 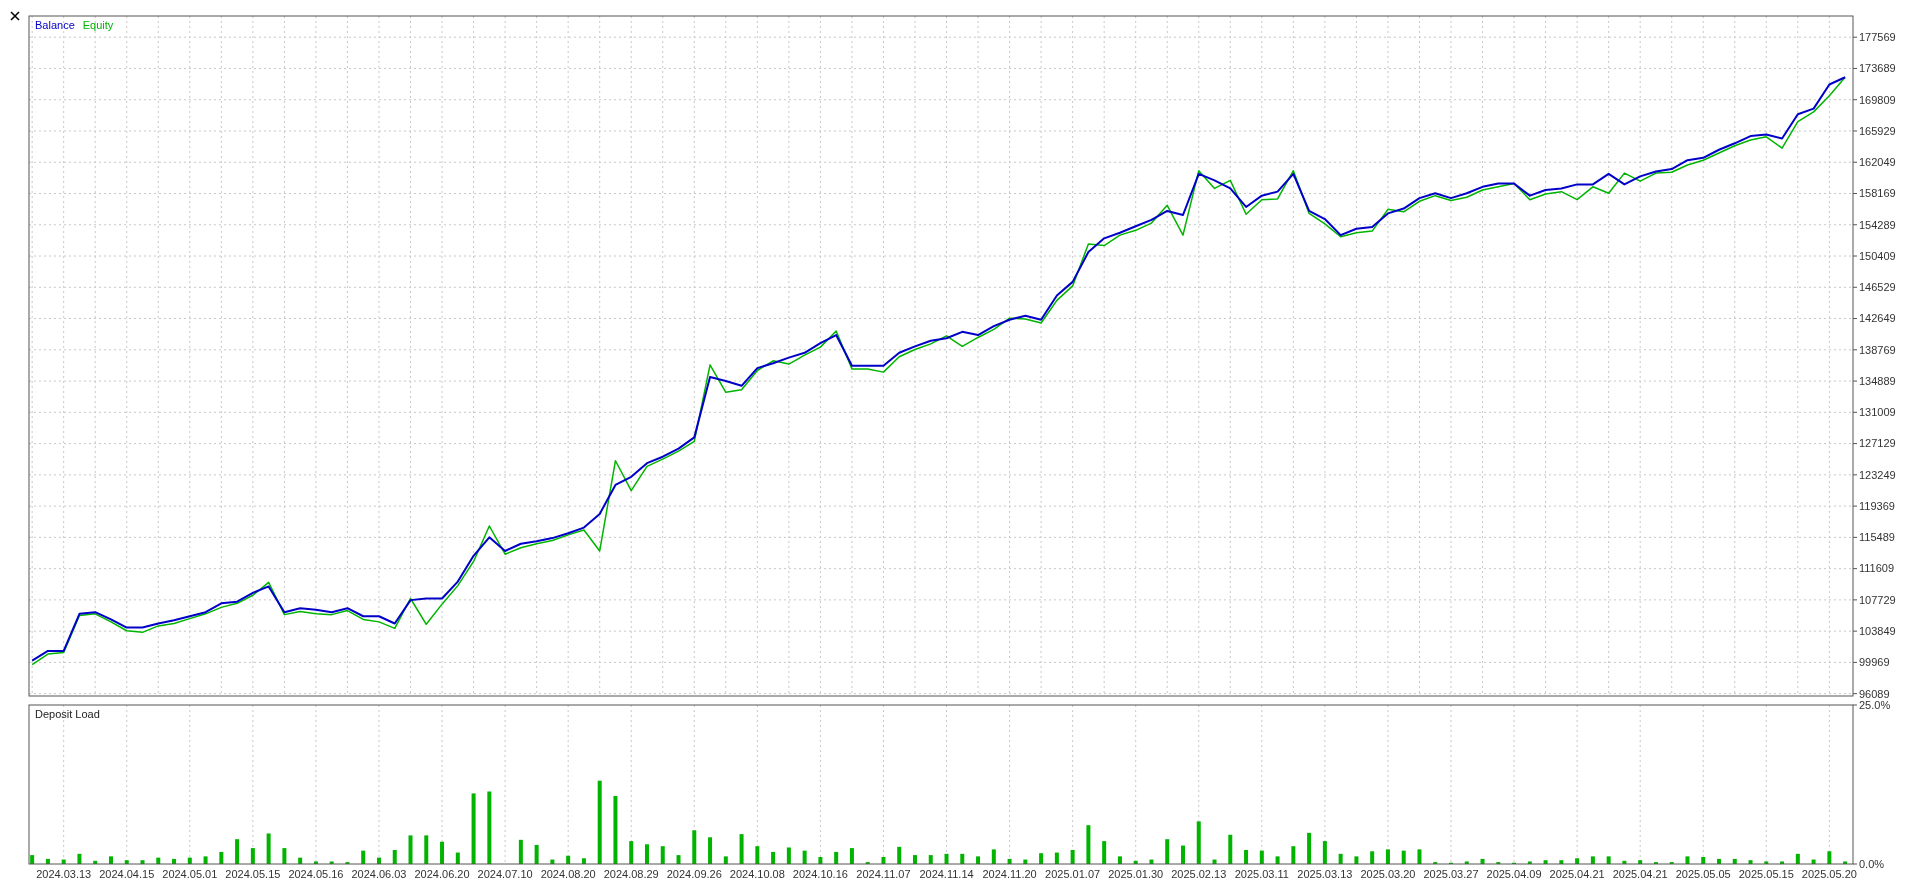 What do you see at coordinates (1073, 874) in the screenshot?
I see `x-tick-label: 2025.01.07` at bounding box center [1073, 874].